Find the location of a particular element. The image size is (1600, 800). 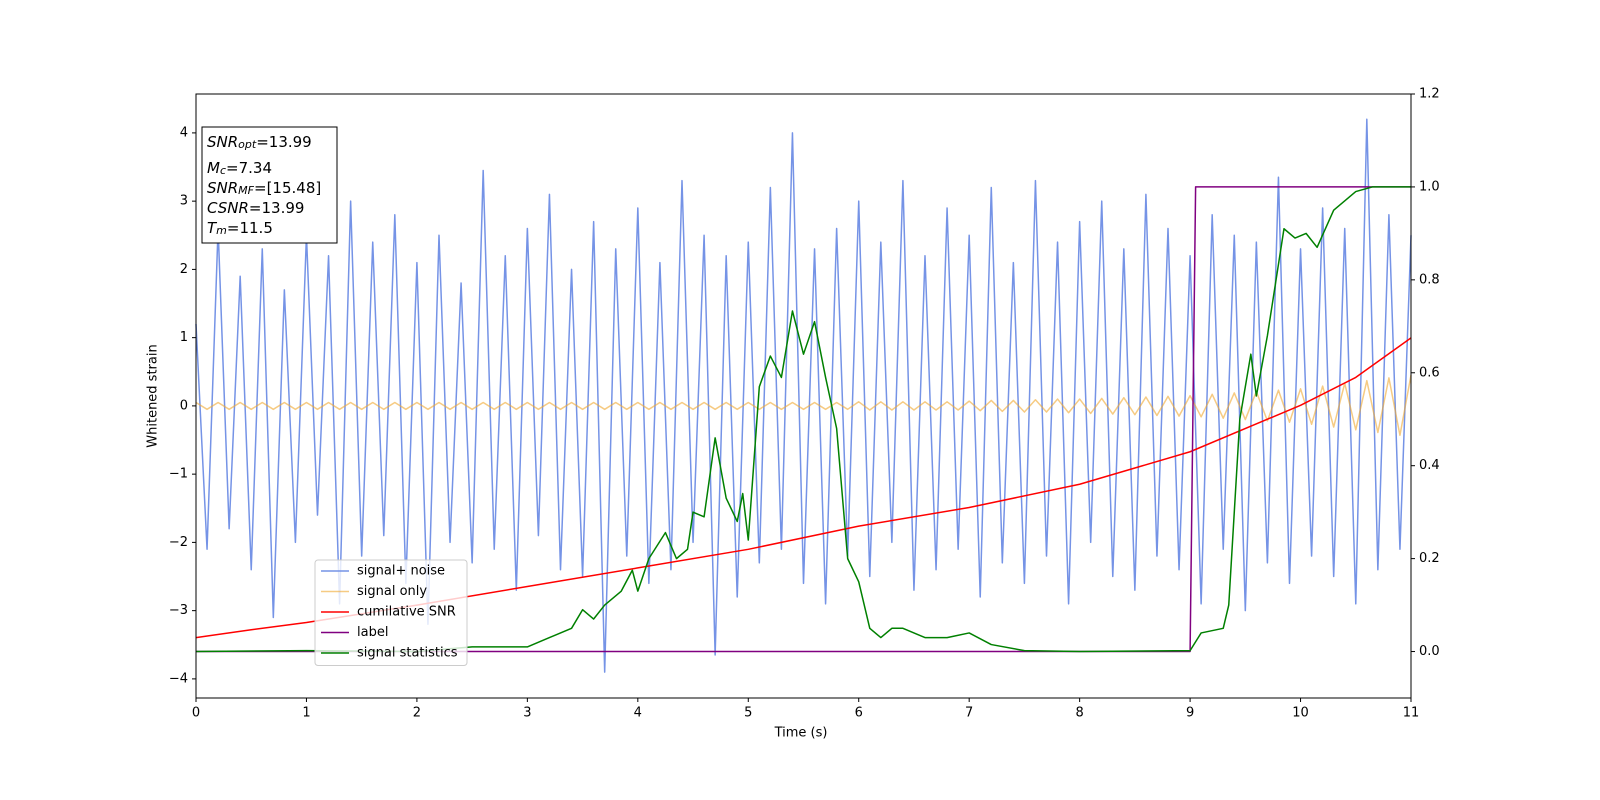

y-tick-label: 4 is located at coordinates (184, 132).